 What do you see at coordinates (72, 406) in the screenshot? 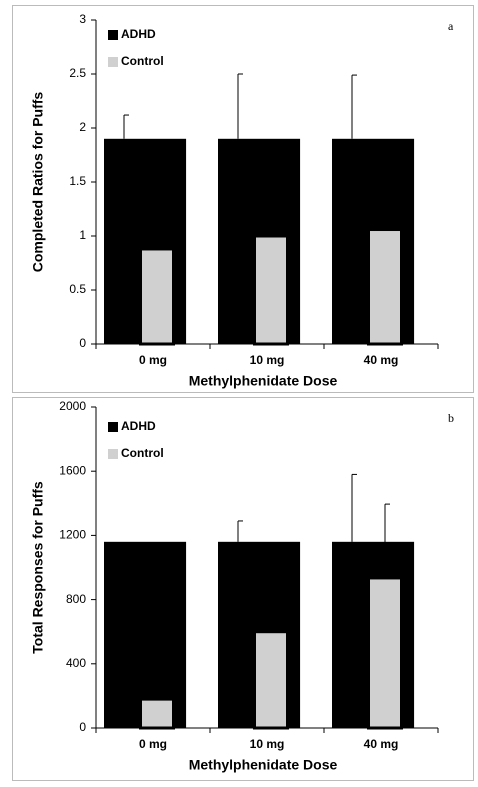
I see `y-tick-label: 2000` at bounding box center [72, 406].